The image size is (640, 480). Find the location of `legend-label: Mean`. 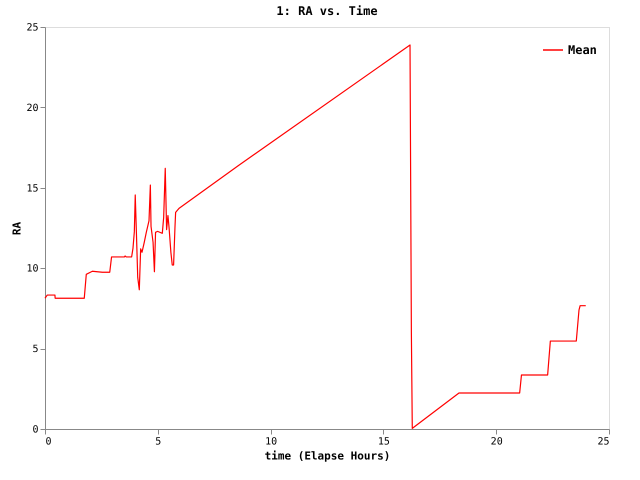

legend-label: Mean is located at coordinates (582, 50).